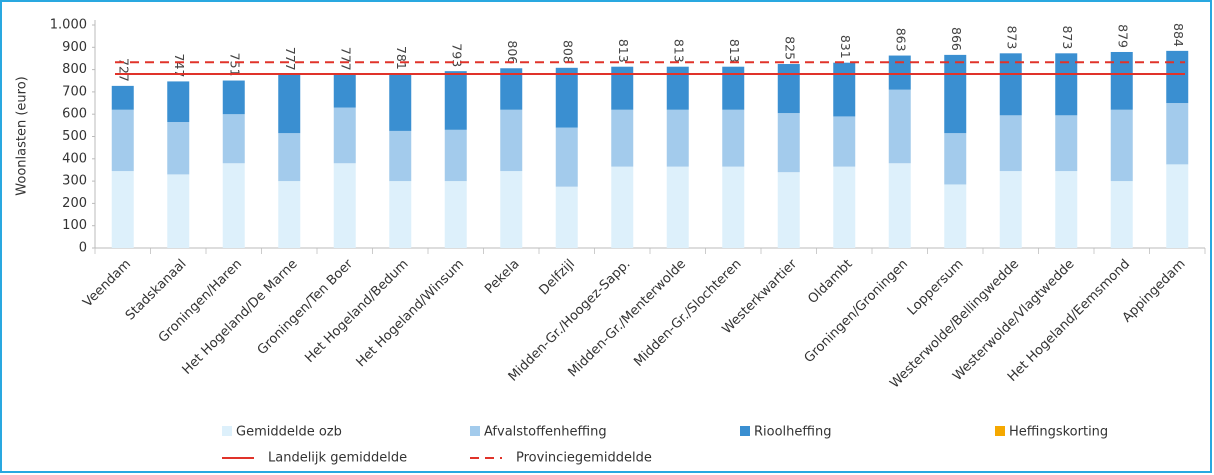  What do you see at coordinates (74, 158) in the screenshot?
I see `y-tick-label: 400` at bounding box center [74, 158].